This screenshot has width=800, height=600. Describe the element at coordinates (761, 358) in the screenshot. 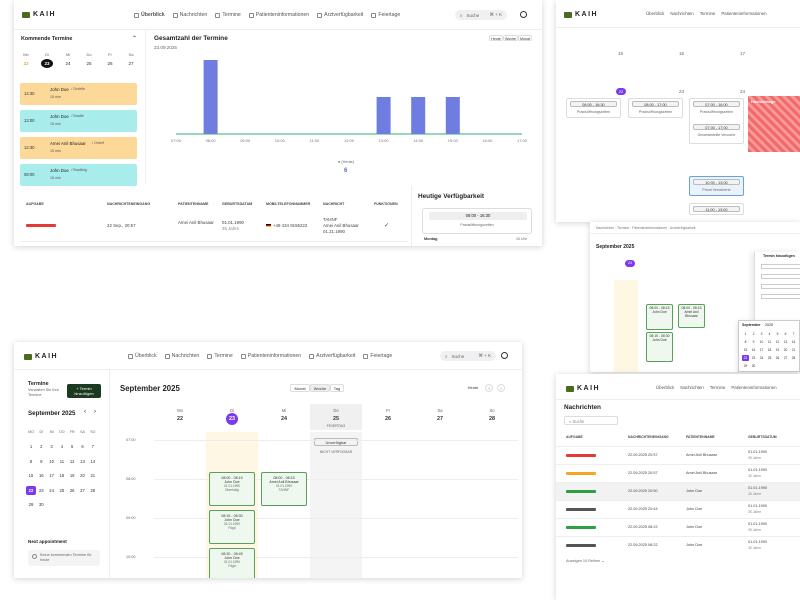

I see `picker-day: 24` at that location.